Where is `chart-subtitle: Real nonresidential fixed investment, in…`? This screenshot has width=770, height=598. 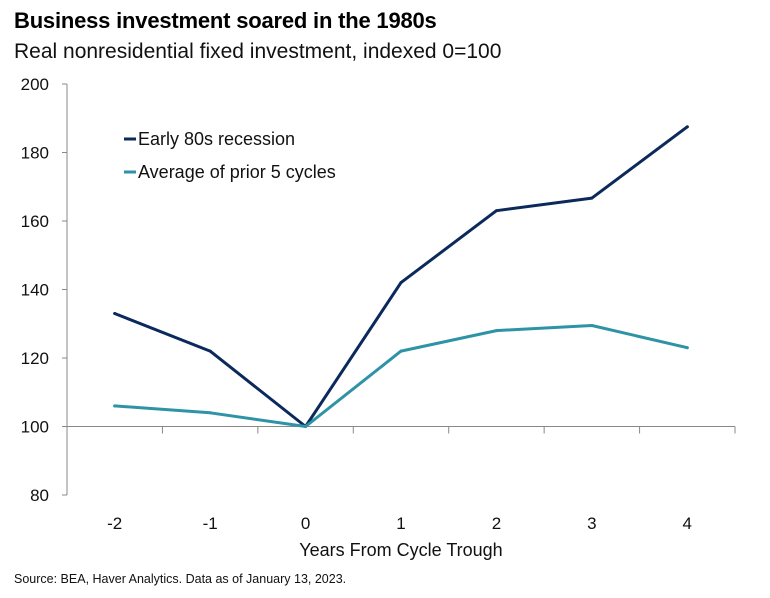
chart-subtitle: Real nonresidential fixed investment, in… is located at coordinates (258, 51).